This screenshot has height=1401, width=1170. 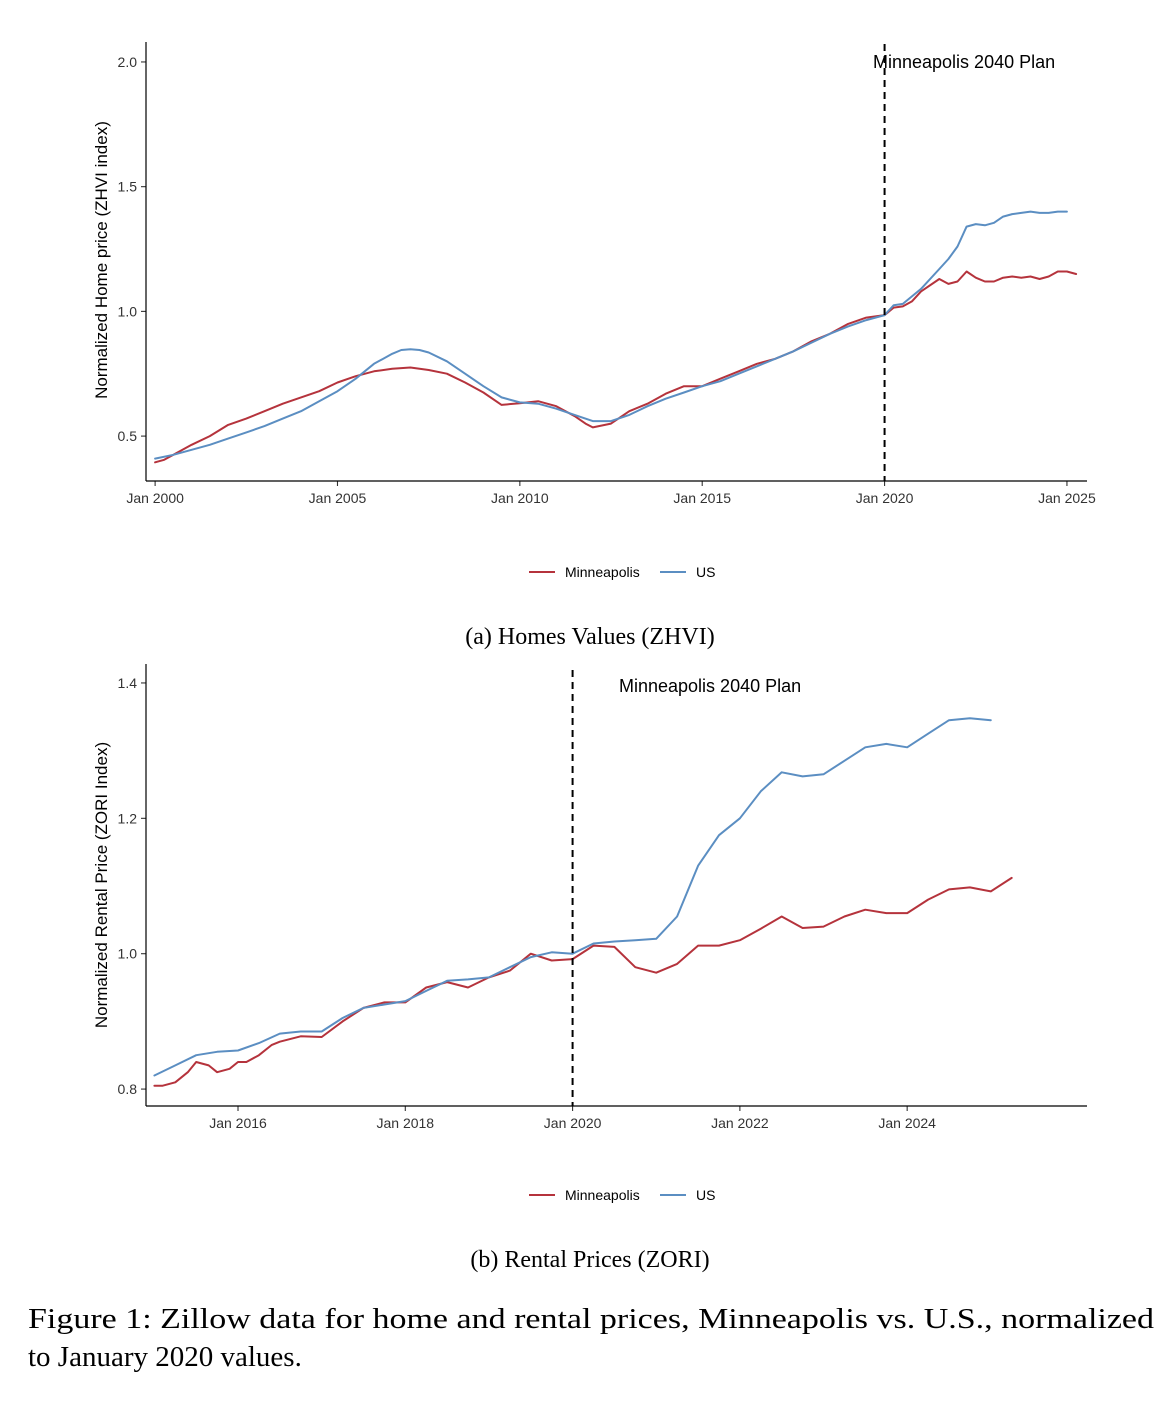 What do you see at coordinates (583, 981) in the screenshot?
I see `rental-prices-series-minneapolis` at bounding box center [583, 981].